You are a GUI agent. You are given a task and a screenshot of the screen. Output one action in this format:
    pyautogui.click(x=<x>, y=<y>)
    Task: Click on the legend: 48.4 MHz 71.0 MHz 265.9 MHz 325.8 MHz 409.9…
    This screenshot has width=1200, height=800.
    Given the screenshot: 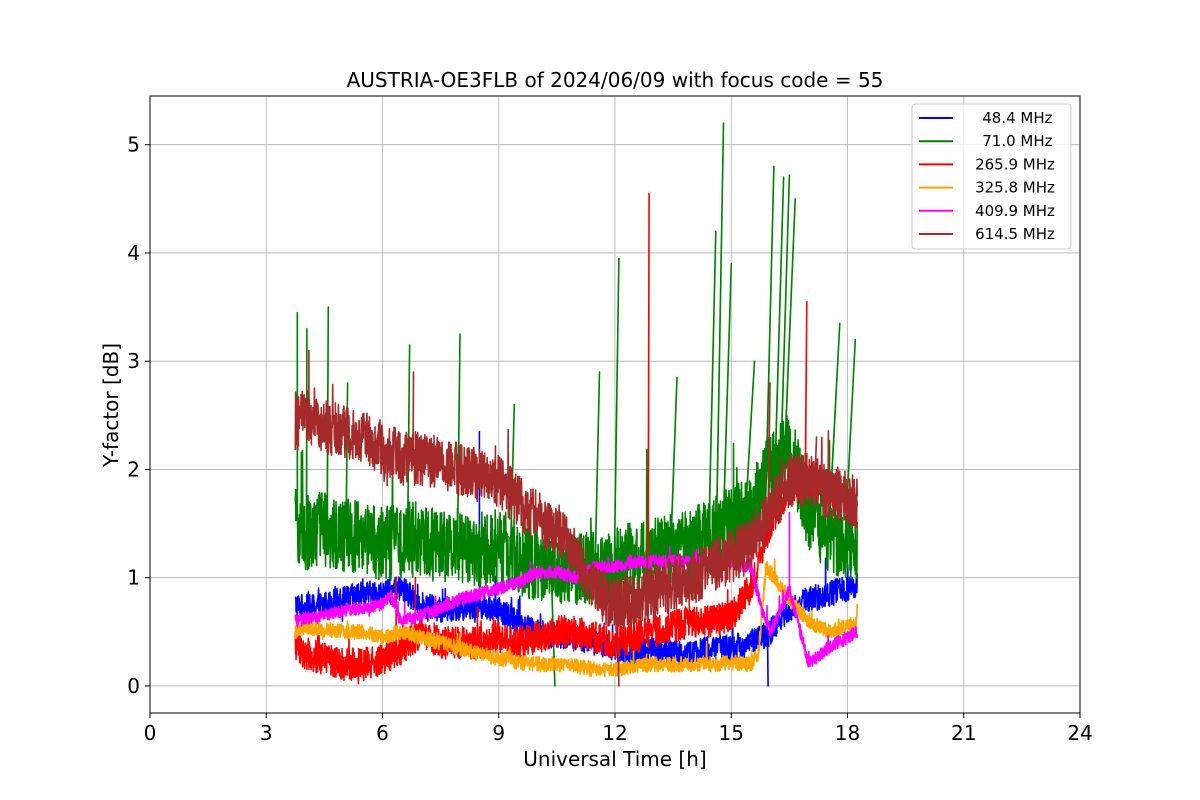 What is the action you would take?
    pyautogui.click(x=991, y=176)
    